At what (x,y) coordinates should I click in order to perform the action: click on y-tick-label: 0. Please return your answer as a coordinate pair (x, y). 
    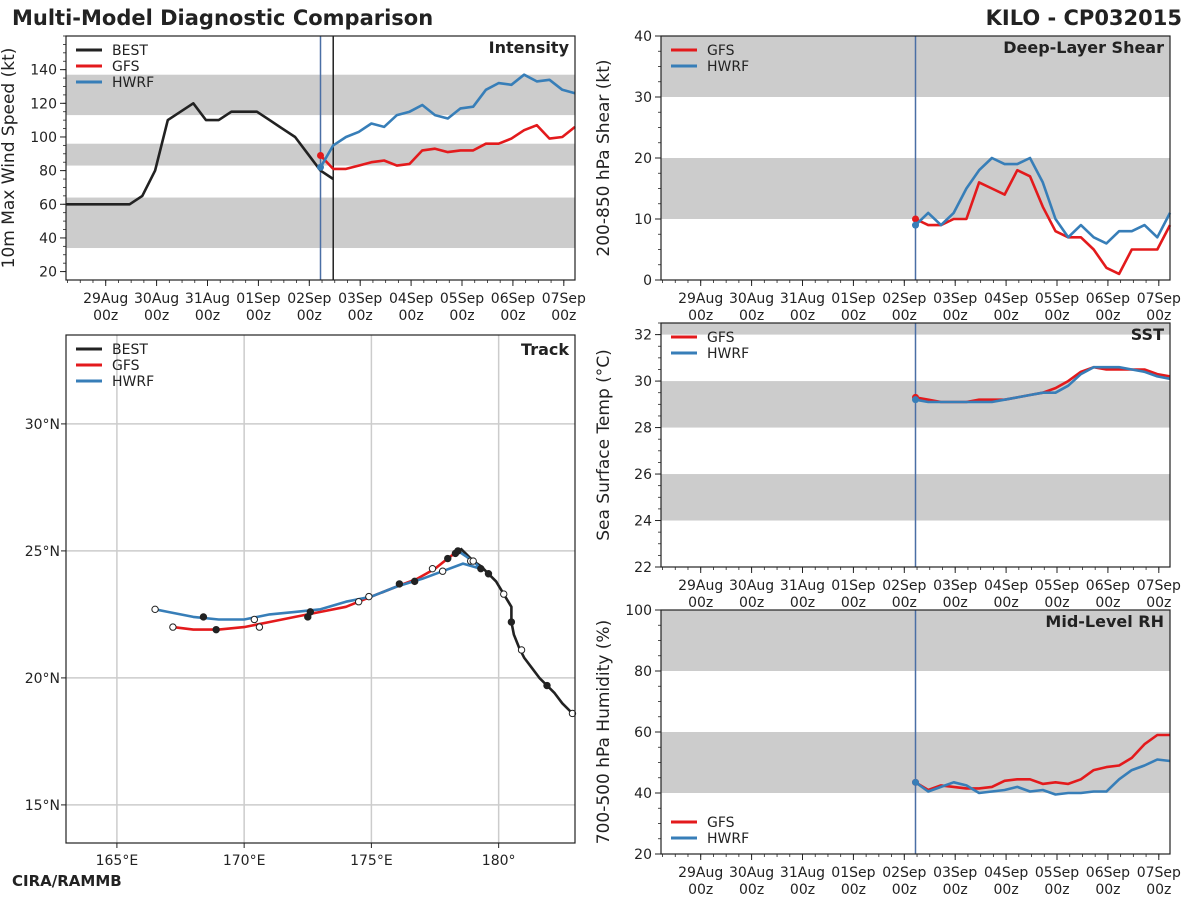
    Looking at the image, I should click on (647, 281).